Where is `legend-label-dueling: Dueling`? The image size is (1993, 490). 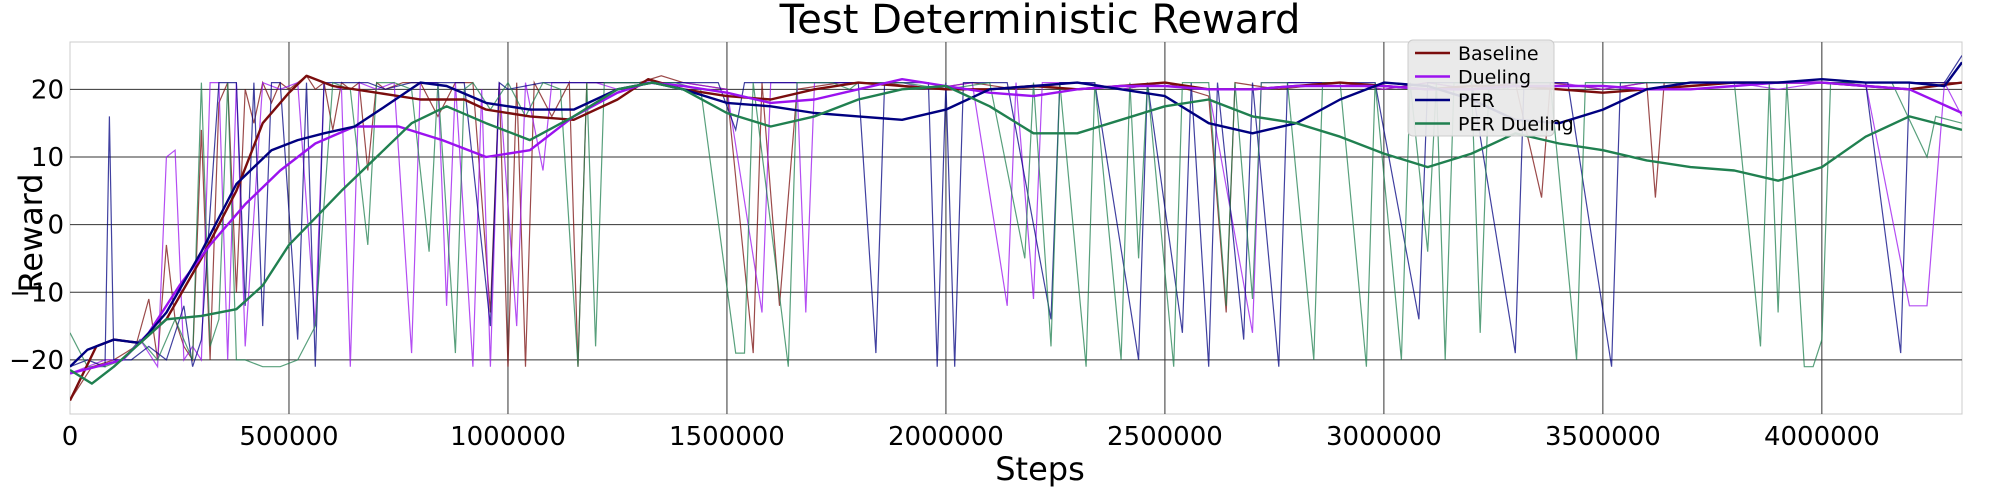
legend-label-dueling: Dueling is located at coordinates (1494, 78).